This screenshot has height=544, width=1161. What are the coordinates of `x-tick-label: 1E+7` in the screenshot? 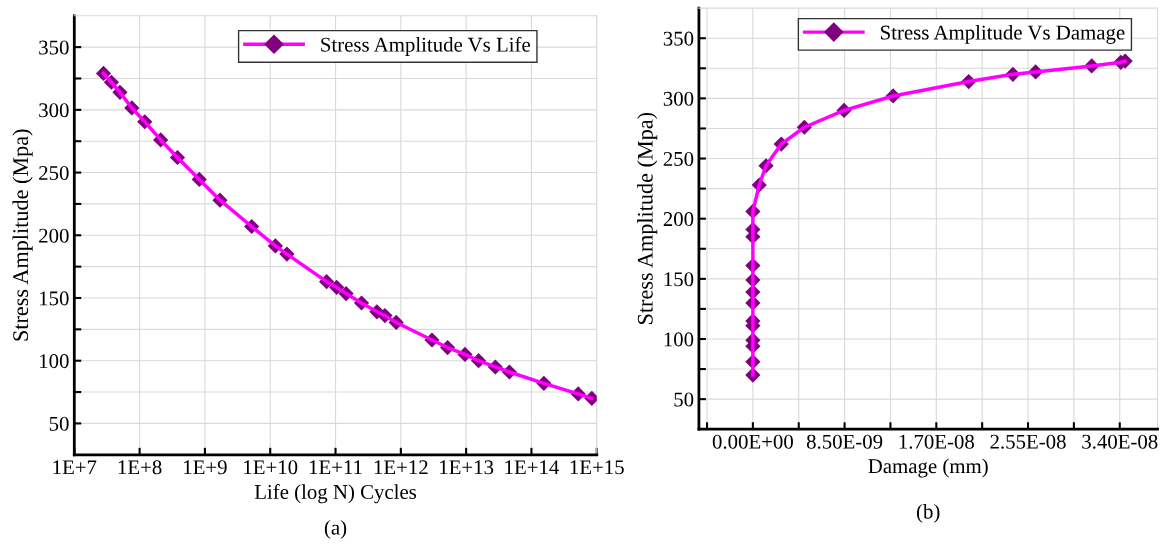 It's located at (75, 467).